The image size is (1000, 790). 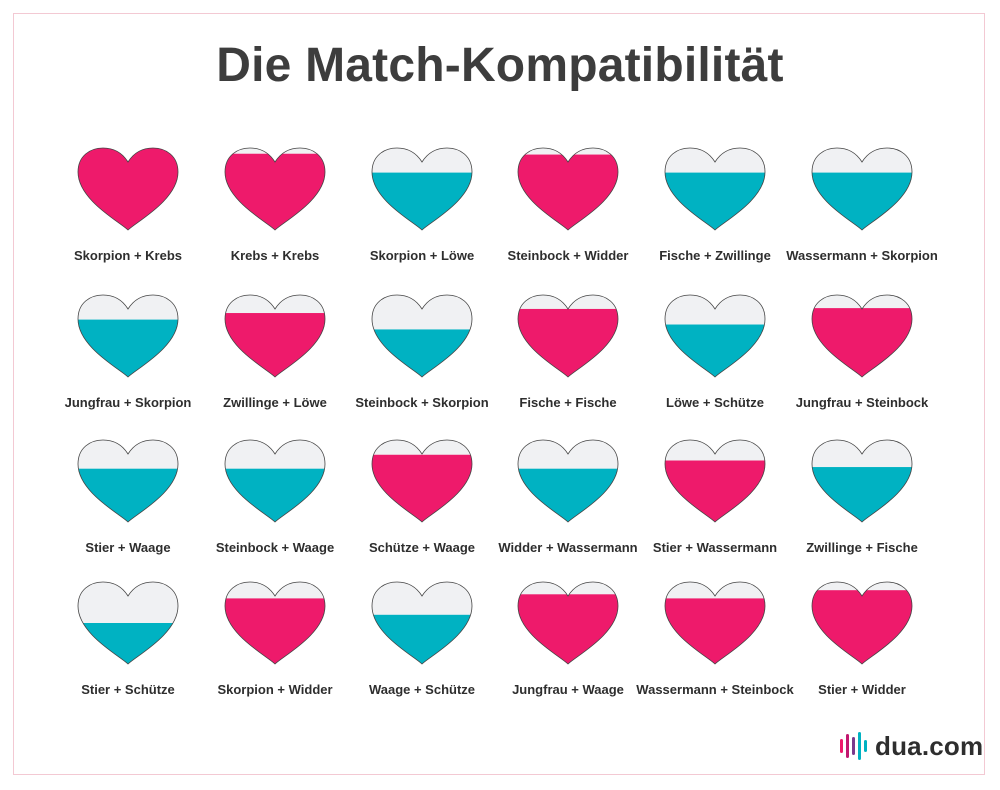 I want to click on heart-label: Skorpion + Krebs, so click(x=128, y=255).